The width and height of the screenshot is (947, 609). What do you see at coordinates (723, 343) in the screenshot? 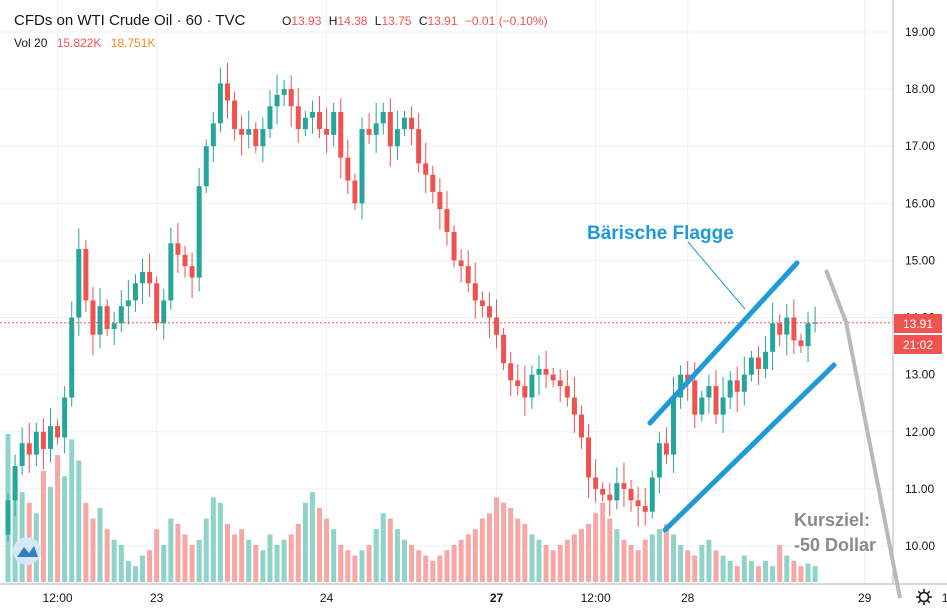
I see `flag-upper-line` at bounding box center [723, 343].